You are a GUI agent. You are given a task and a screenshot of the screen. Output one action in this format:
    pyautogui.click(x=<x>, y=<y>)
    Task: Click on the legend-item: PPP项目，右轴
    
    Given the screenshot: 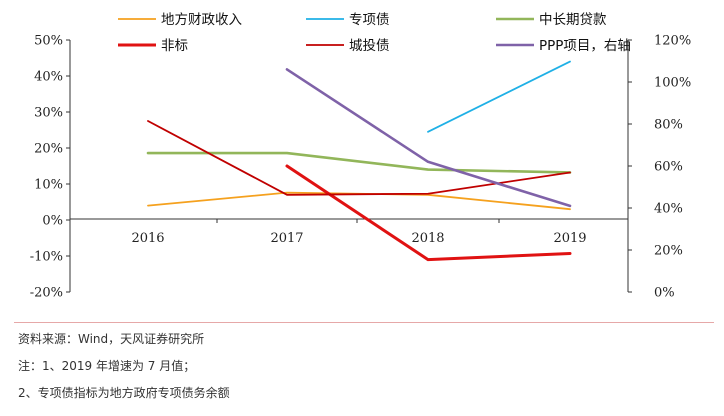 What is the action you would take?
    pyautogui.click(x=563, y=46)
    